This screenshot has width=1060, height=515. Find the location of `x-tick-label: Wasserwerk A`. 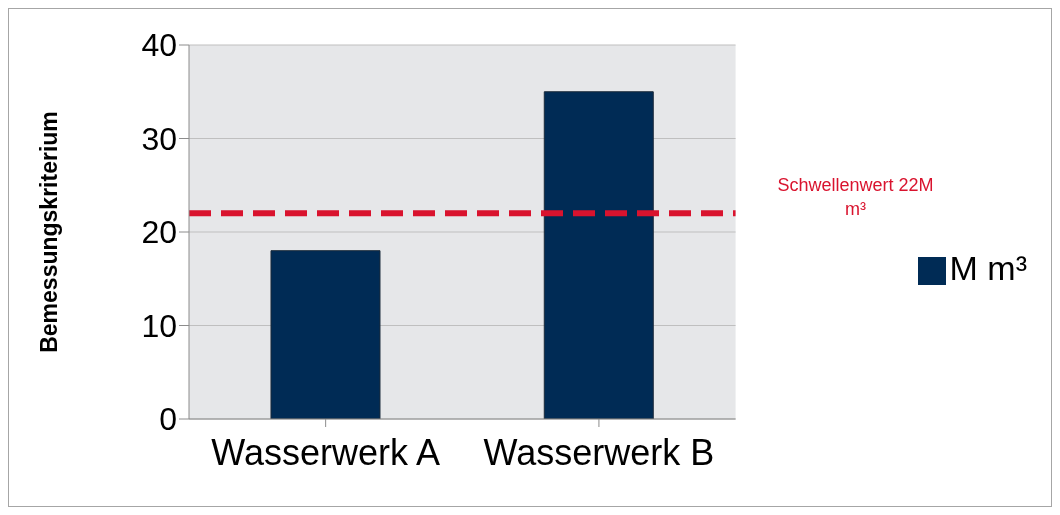

x-tick-label: Wasserwerk A is located at coordinates (325, 452).